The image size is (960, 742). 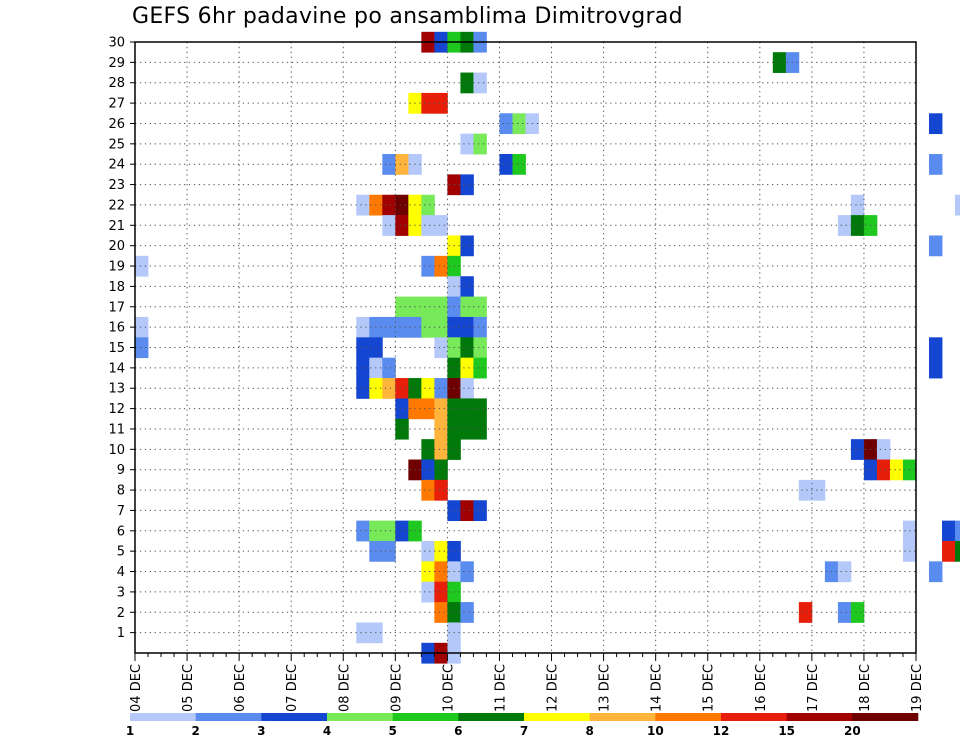 I want to click on y-tick-label: 18, so click(x=116, y=287).